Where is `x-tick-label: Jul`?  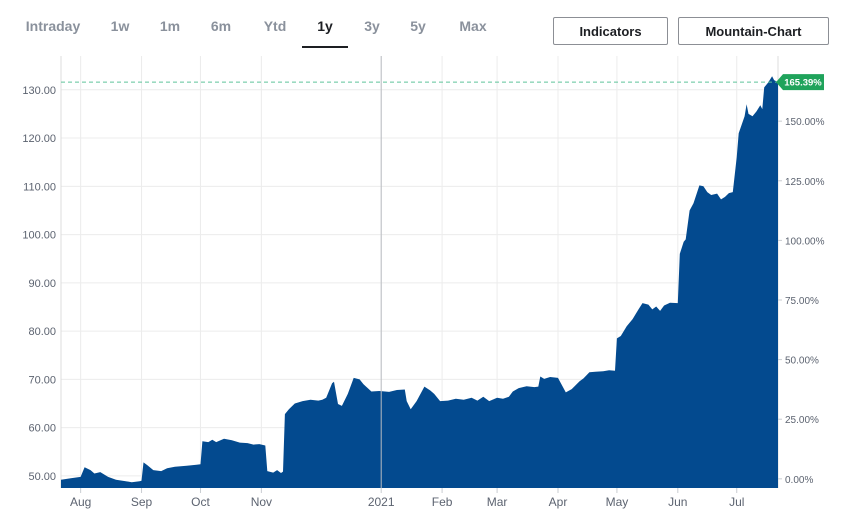
x-tick-label: Jul is located at coordinates (736, 502).